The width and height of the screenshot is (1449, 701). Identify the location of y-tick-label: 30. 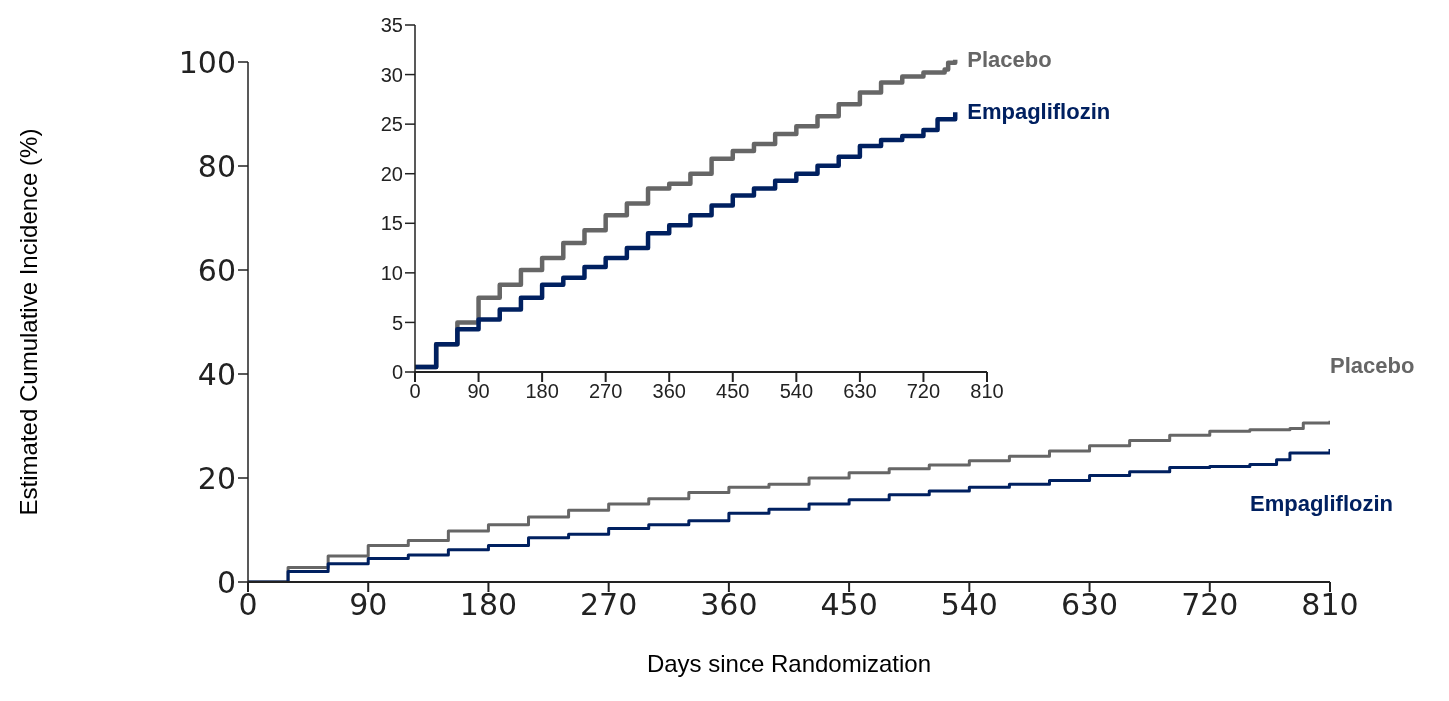
(391, 74).